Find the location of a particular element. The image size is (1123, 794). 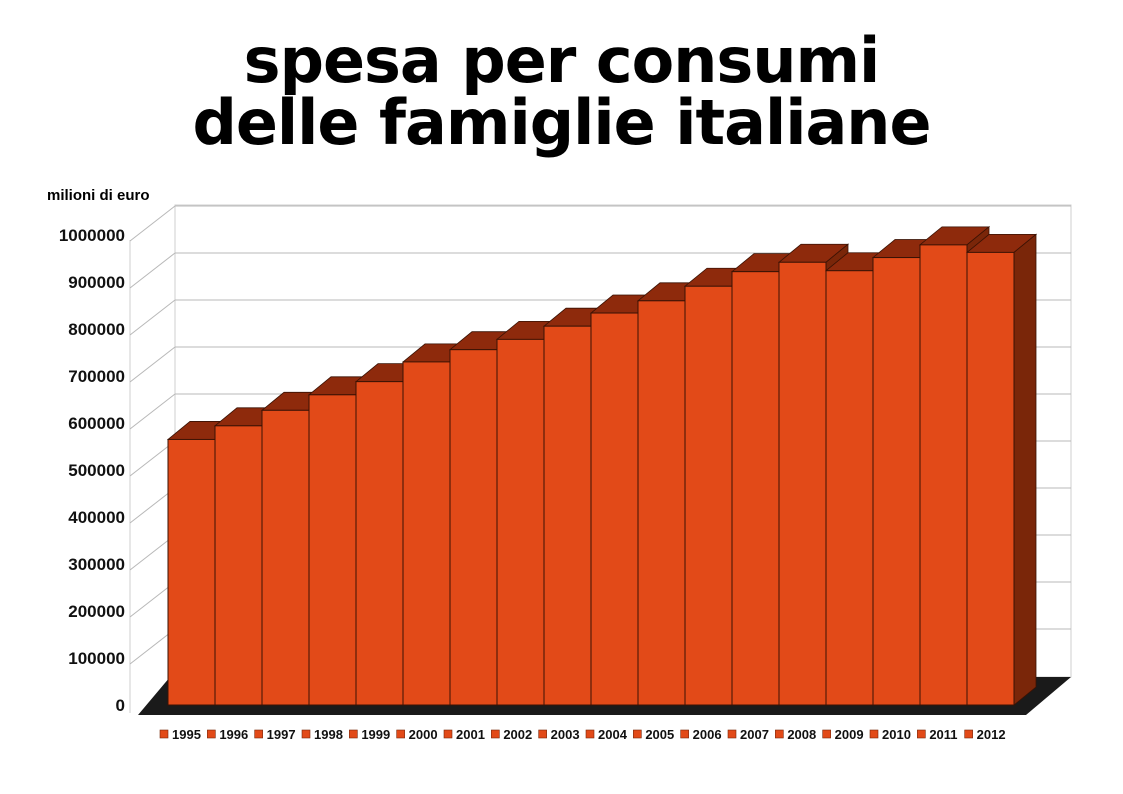

legend-item-2009: 2009 is located at coordinates (843, 734).